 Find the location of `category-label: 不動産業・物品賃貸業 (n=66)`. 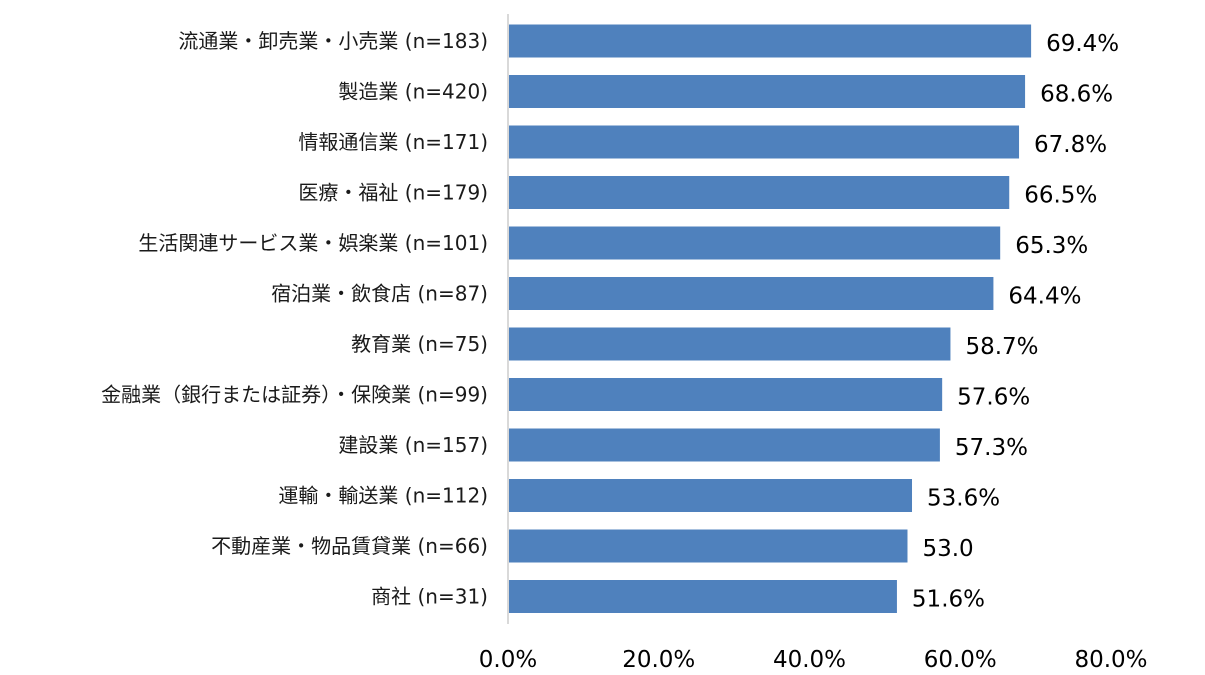

category-label: 不動産業・物品賃貸業 (n=66) is located at coordinates (349, 546).